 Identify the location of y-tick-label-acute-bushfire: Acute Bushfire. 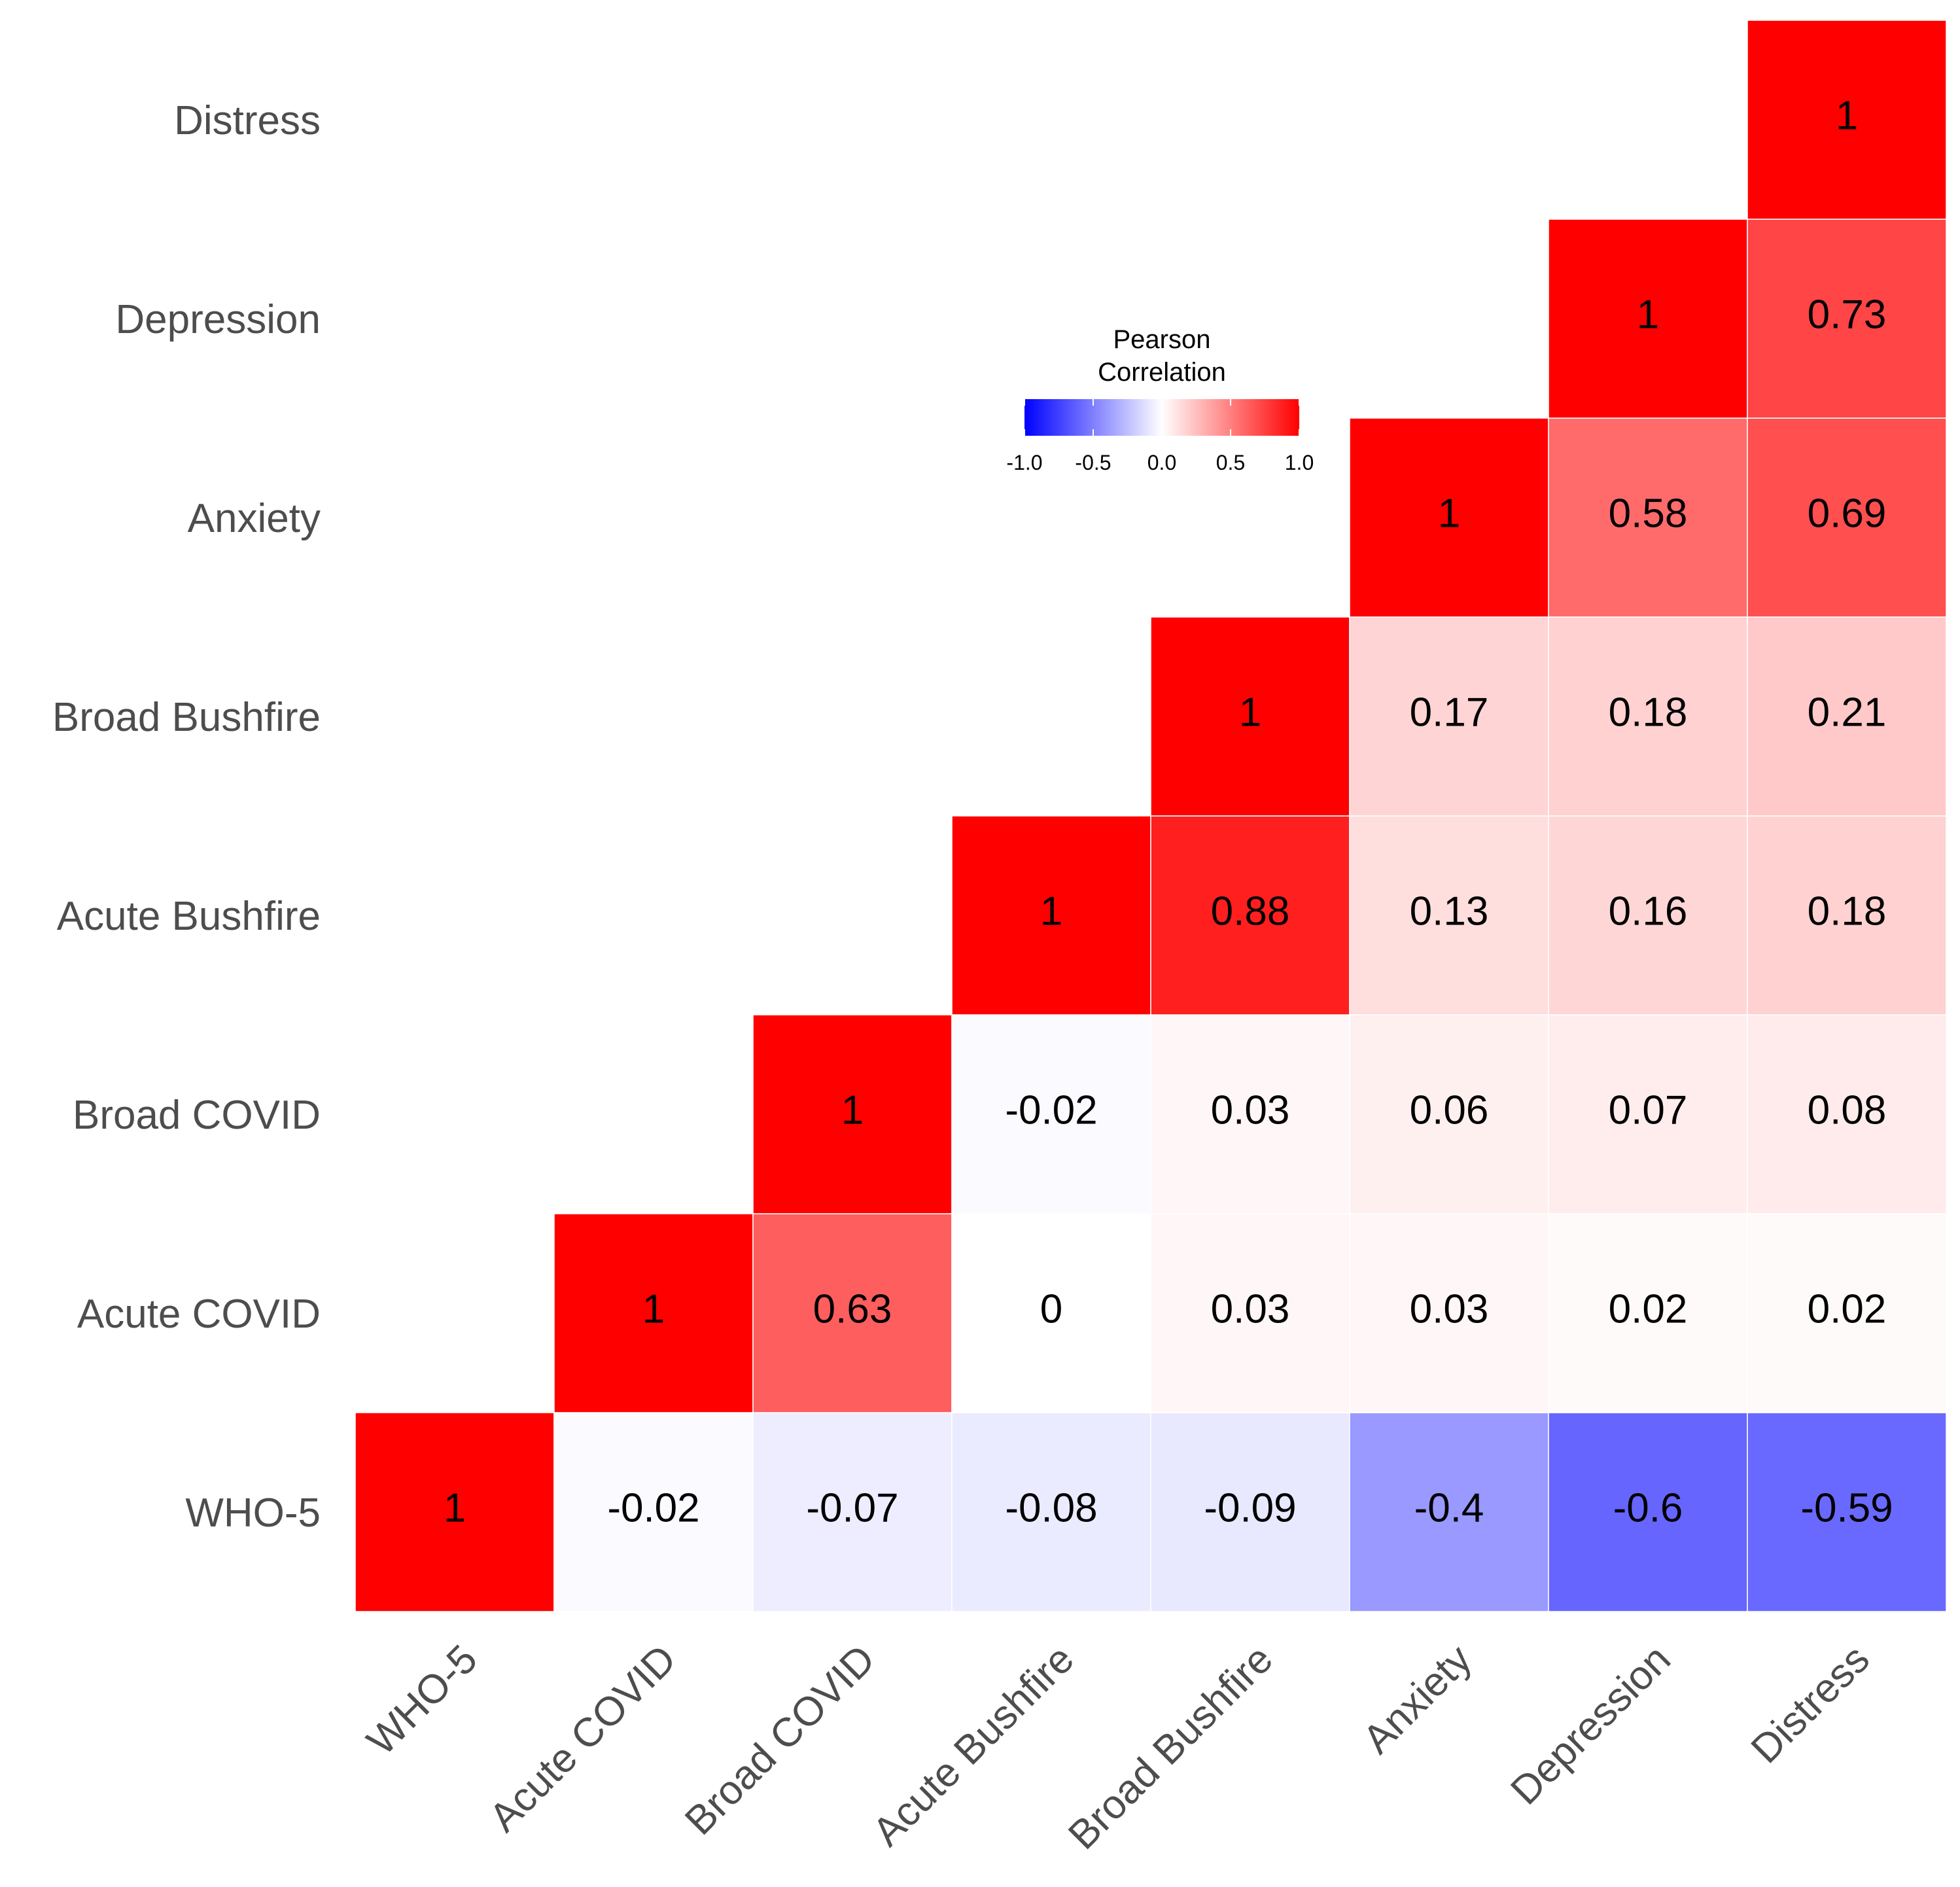
(189, 916).